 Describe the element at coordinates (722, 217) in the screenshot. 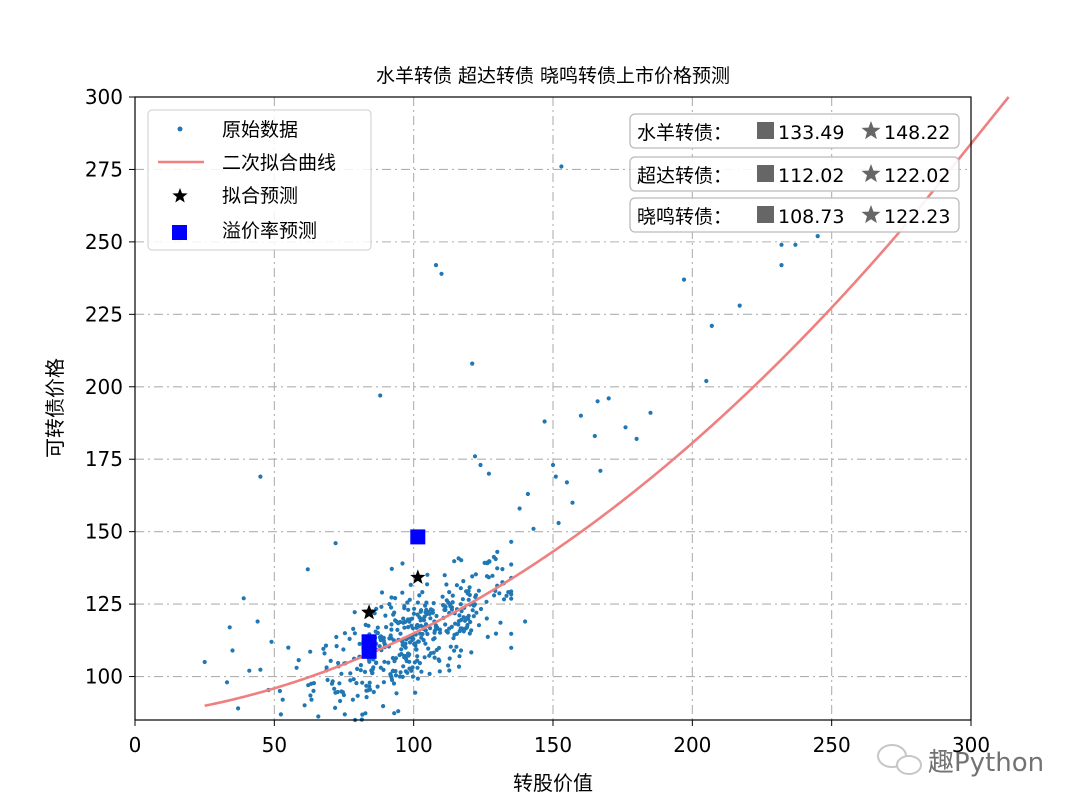

I see `annotation-3-sep: ：` at that location.